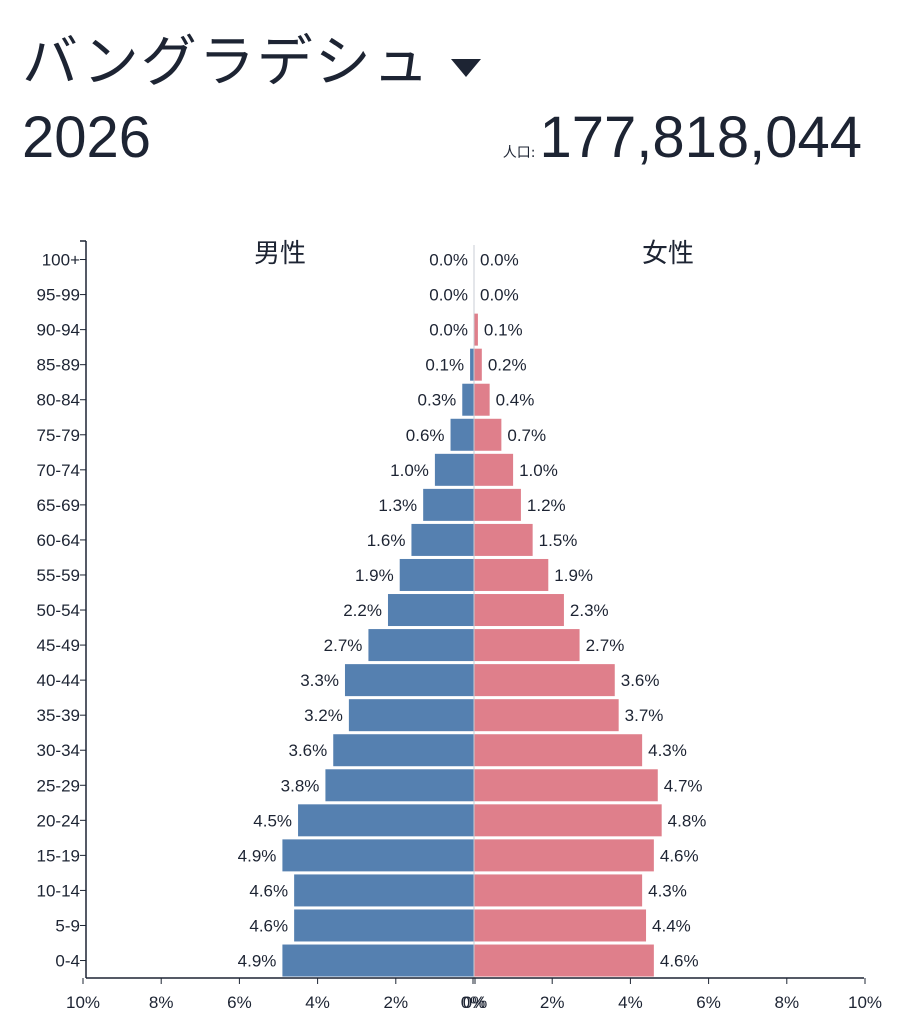 The height and width of the screenshot is (1024, 898). Describe the element at coordinates (397, 505) in the screenshot. I see `male-value-label: 1.3%` at that location.